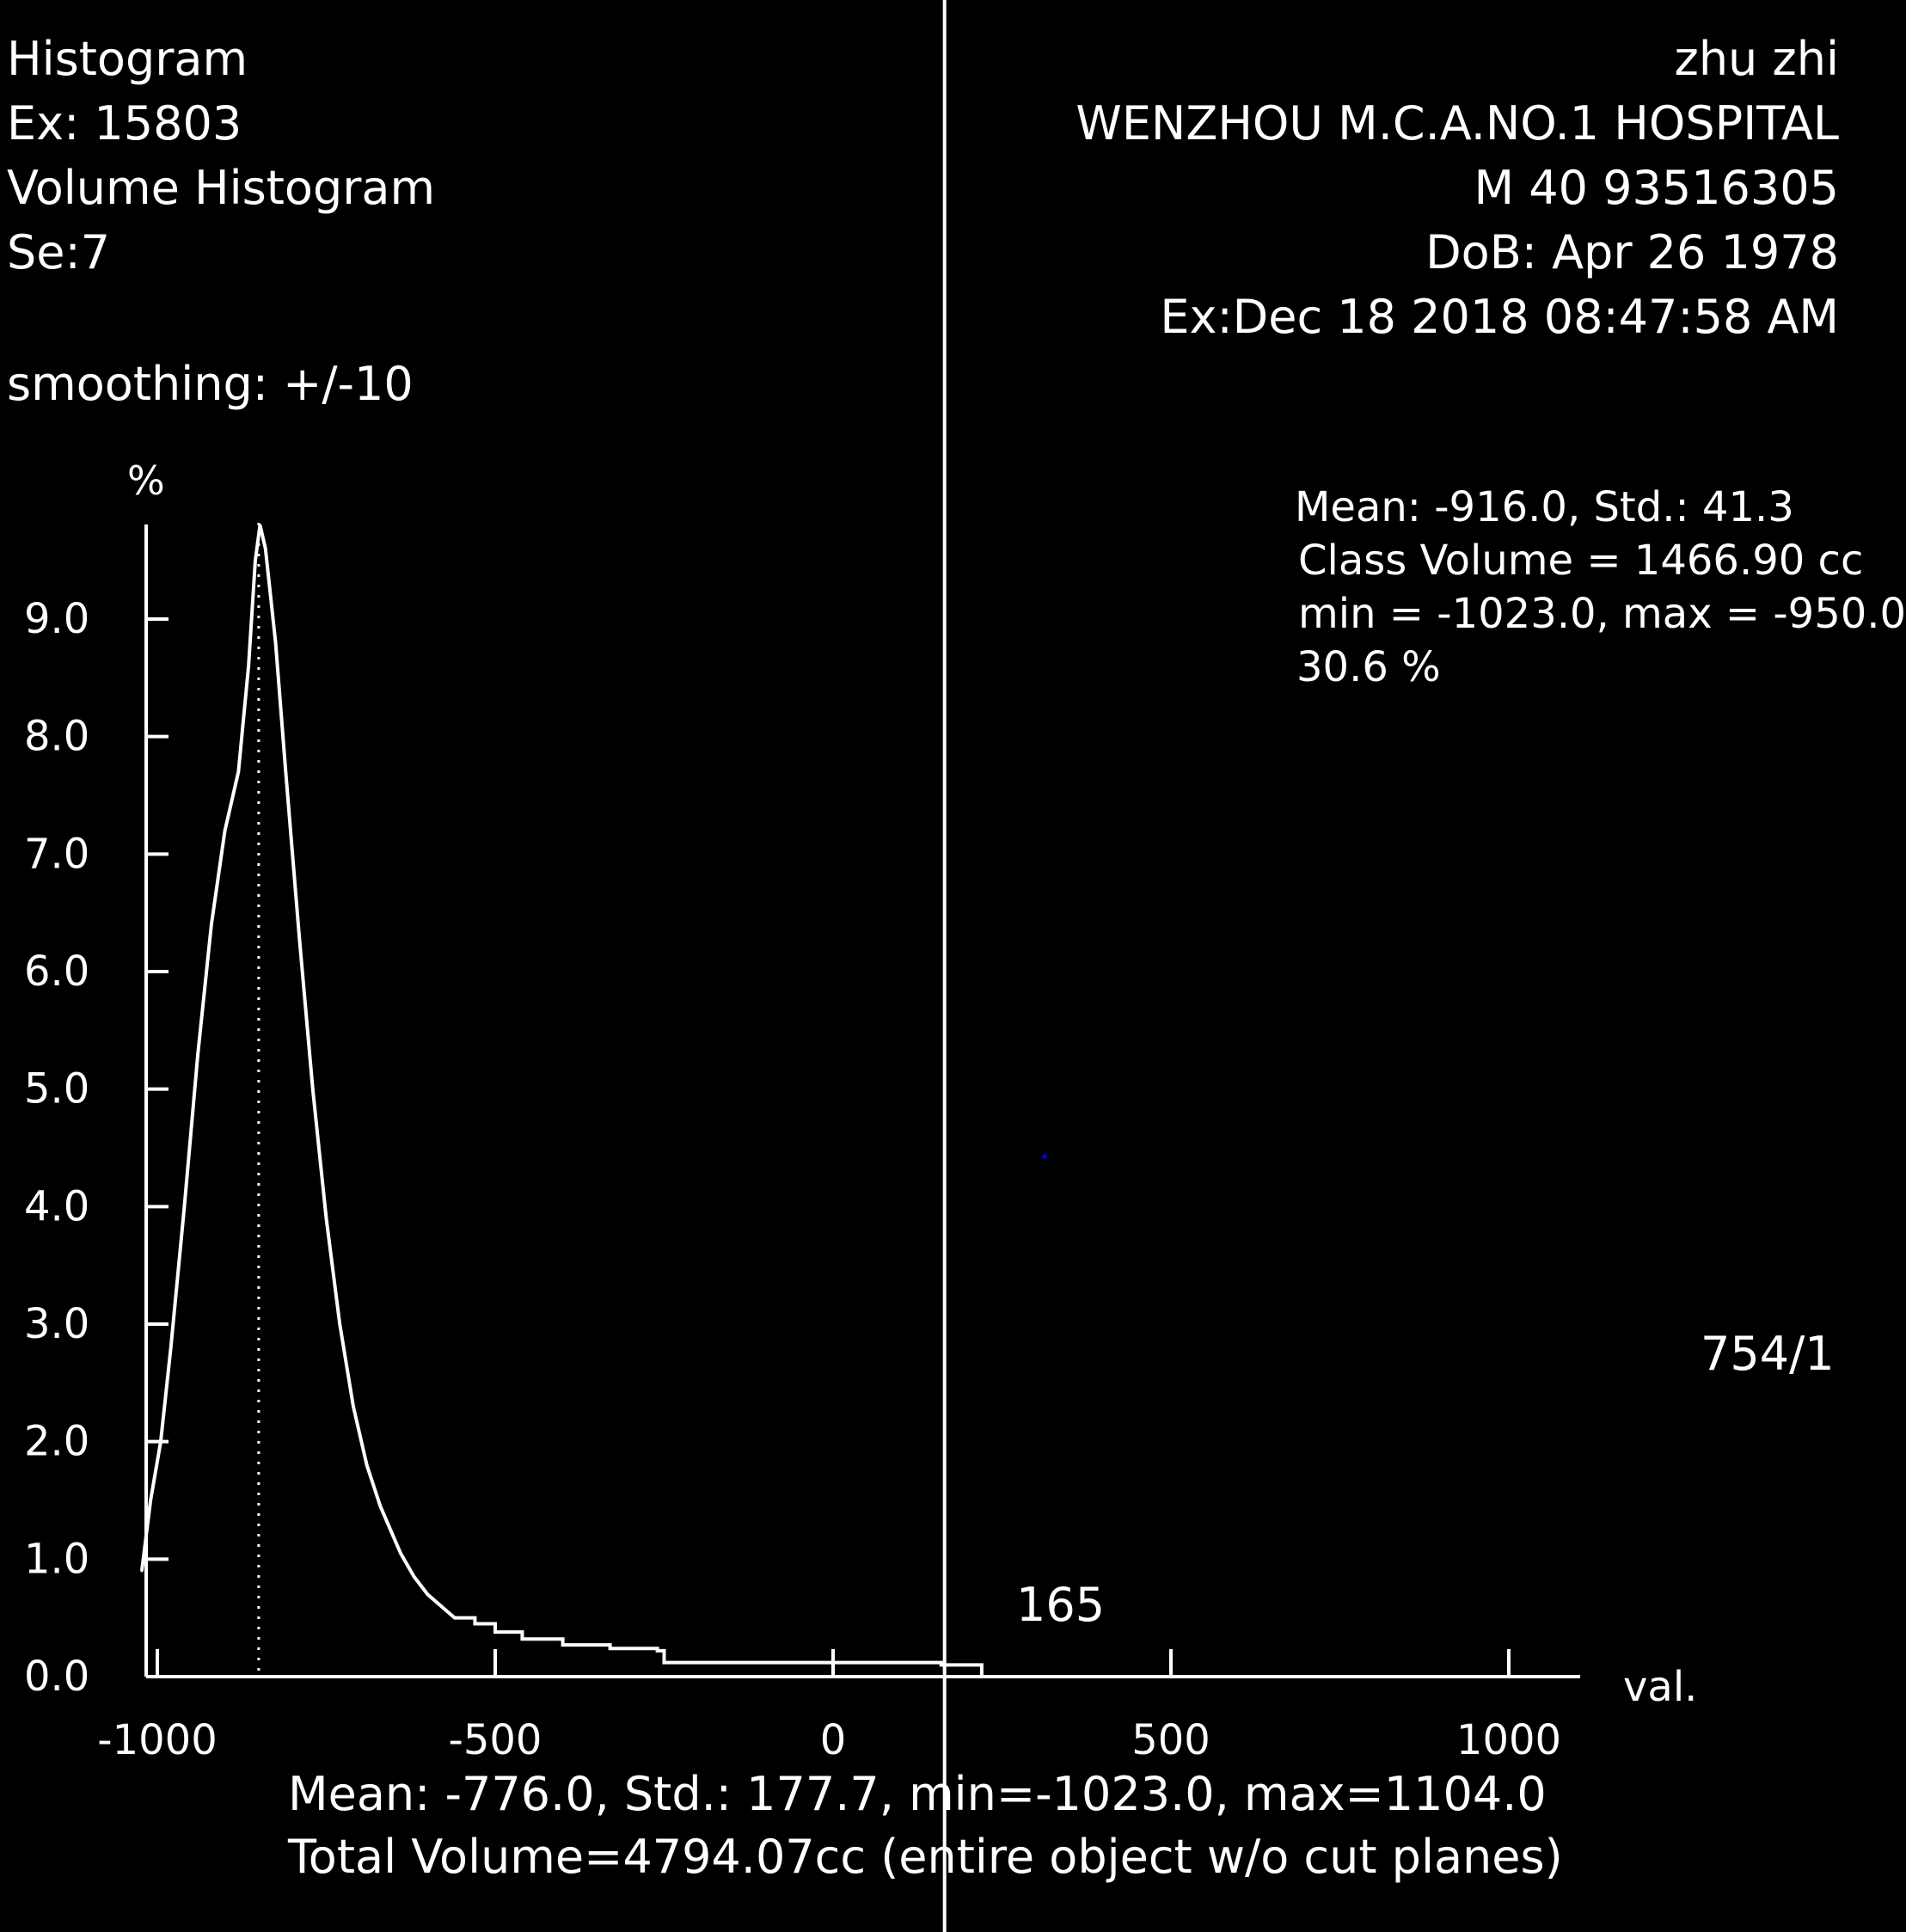  Describe the element at coordinates (1632, 252) in the screenshot. I see `date-of-birth: DoB: Apr 26 1978` at that location.